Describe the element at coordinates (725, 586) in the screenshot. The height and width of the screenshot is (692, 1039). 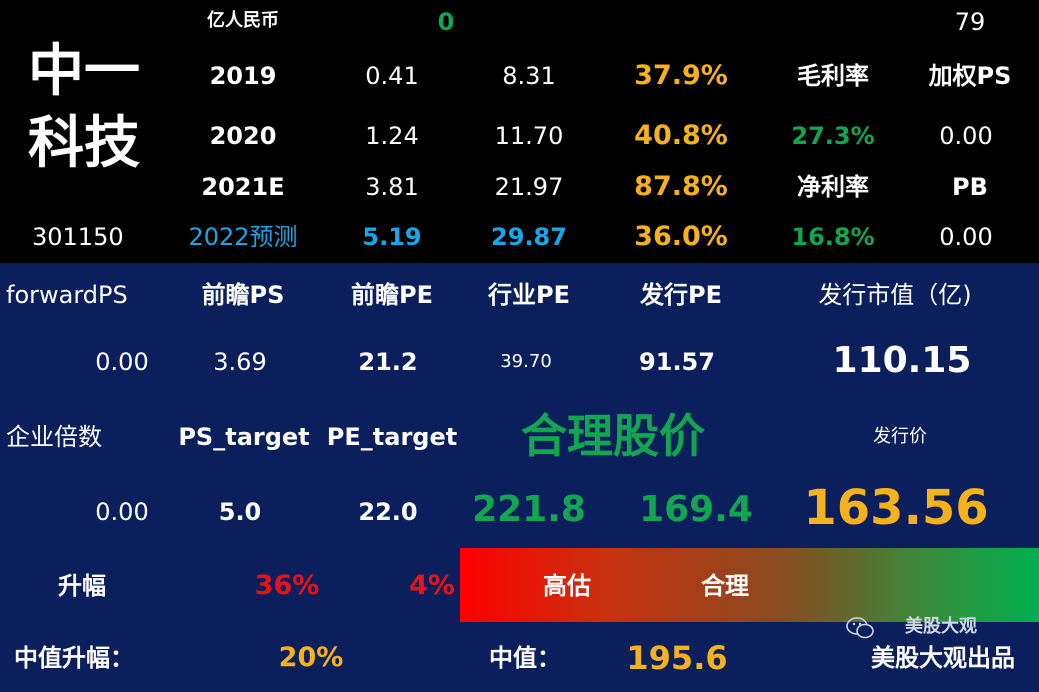
I see `fair-label: 合理` at that location.